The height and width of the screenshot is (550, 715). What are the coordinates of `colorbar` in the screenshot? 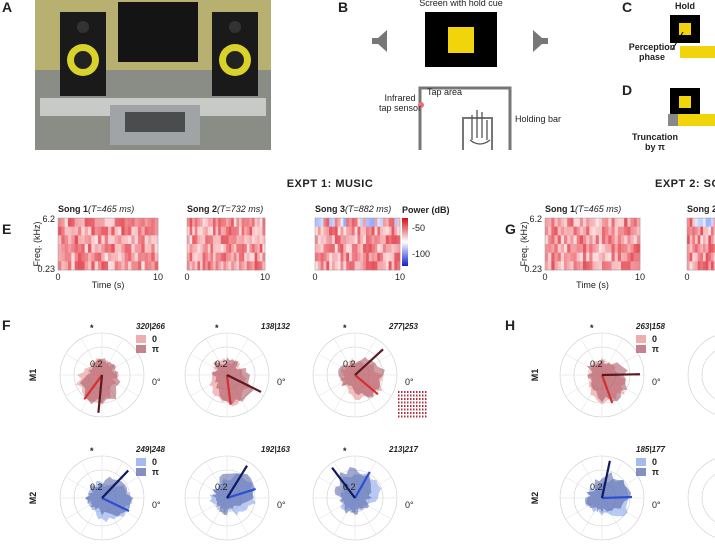 It's located at (405, 242).